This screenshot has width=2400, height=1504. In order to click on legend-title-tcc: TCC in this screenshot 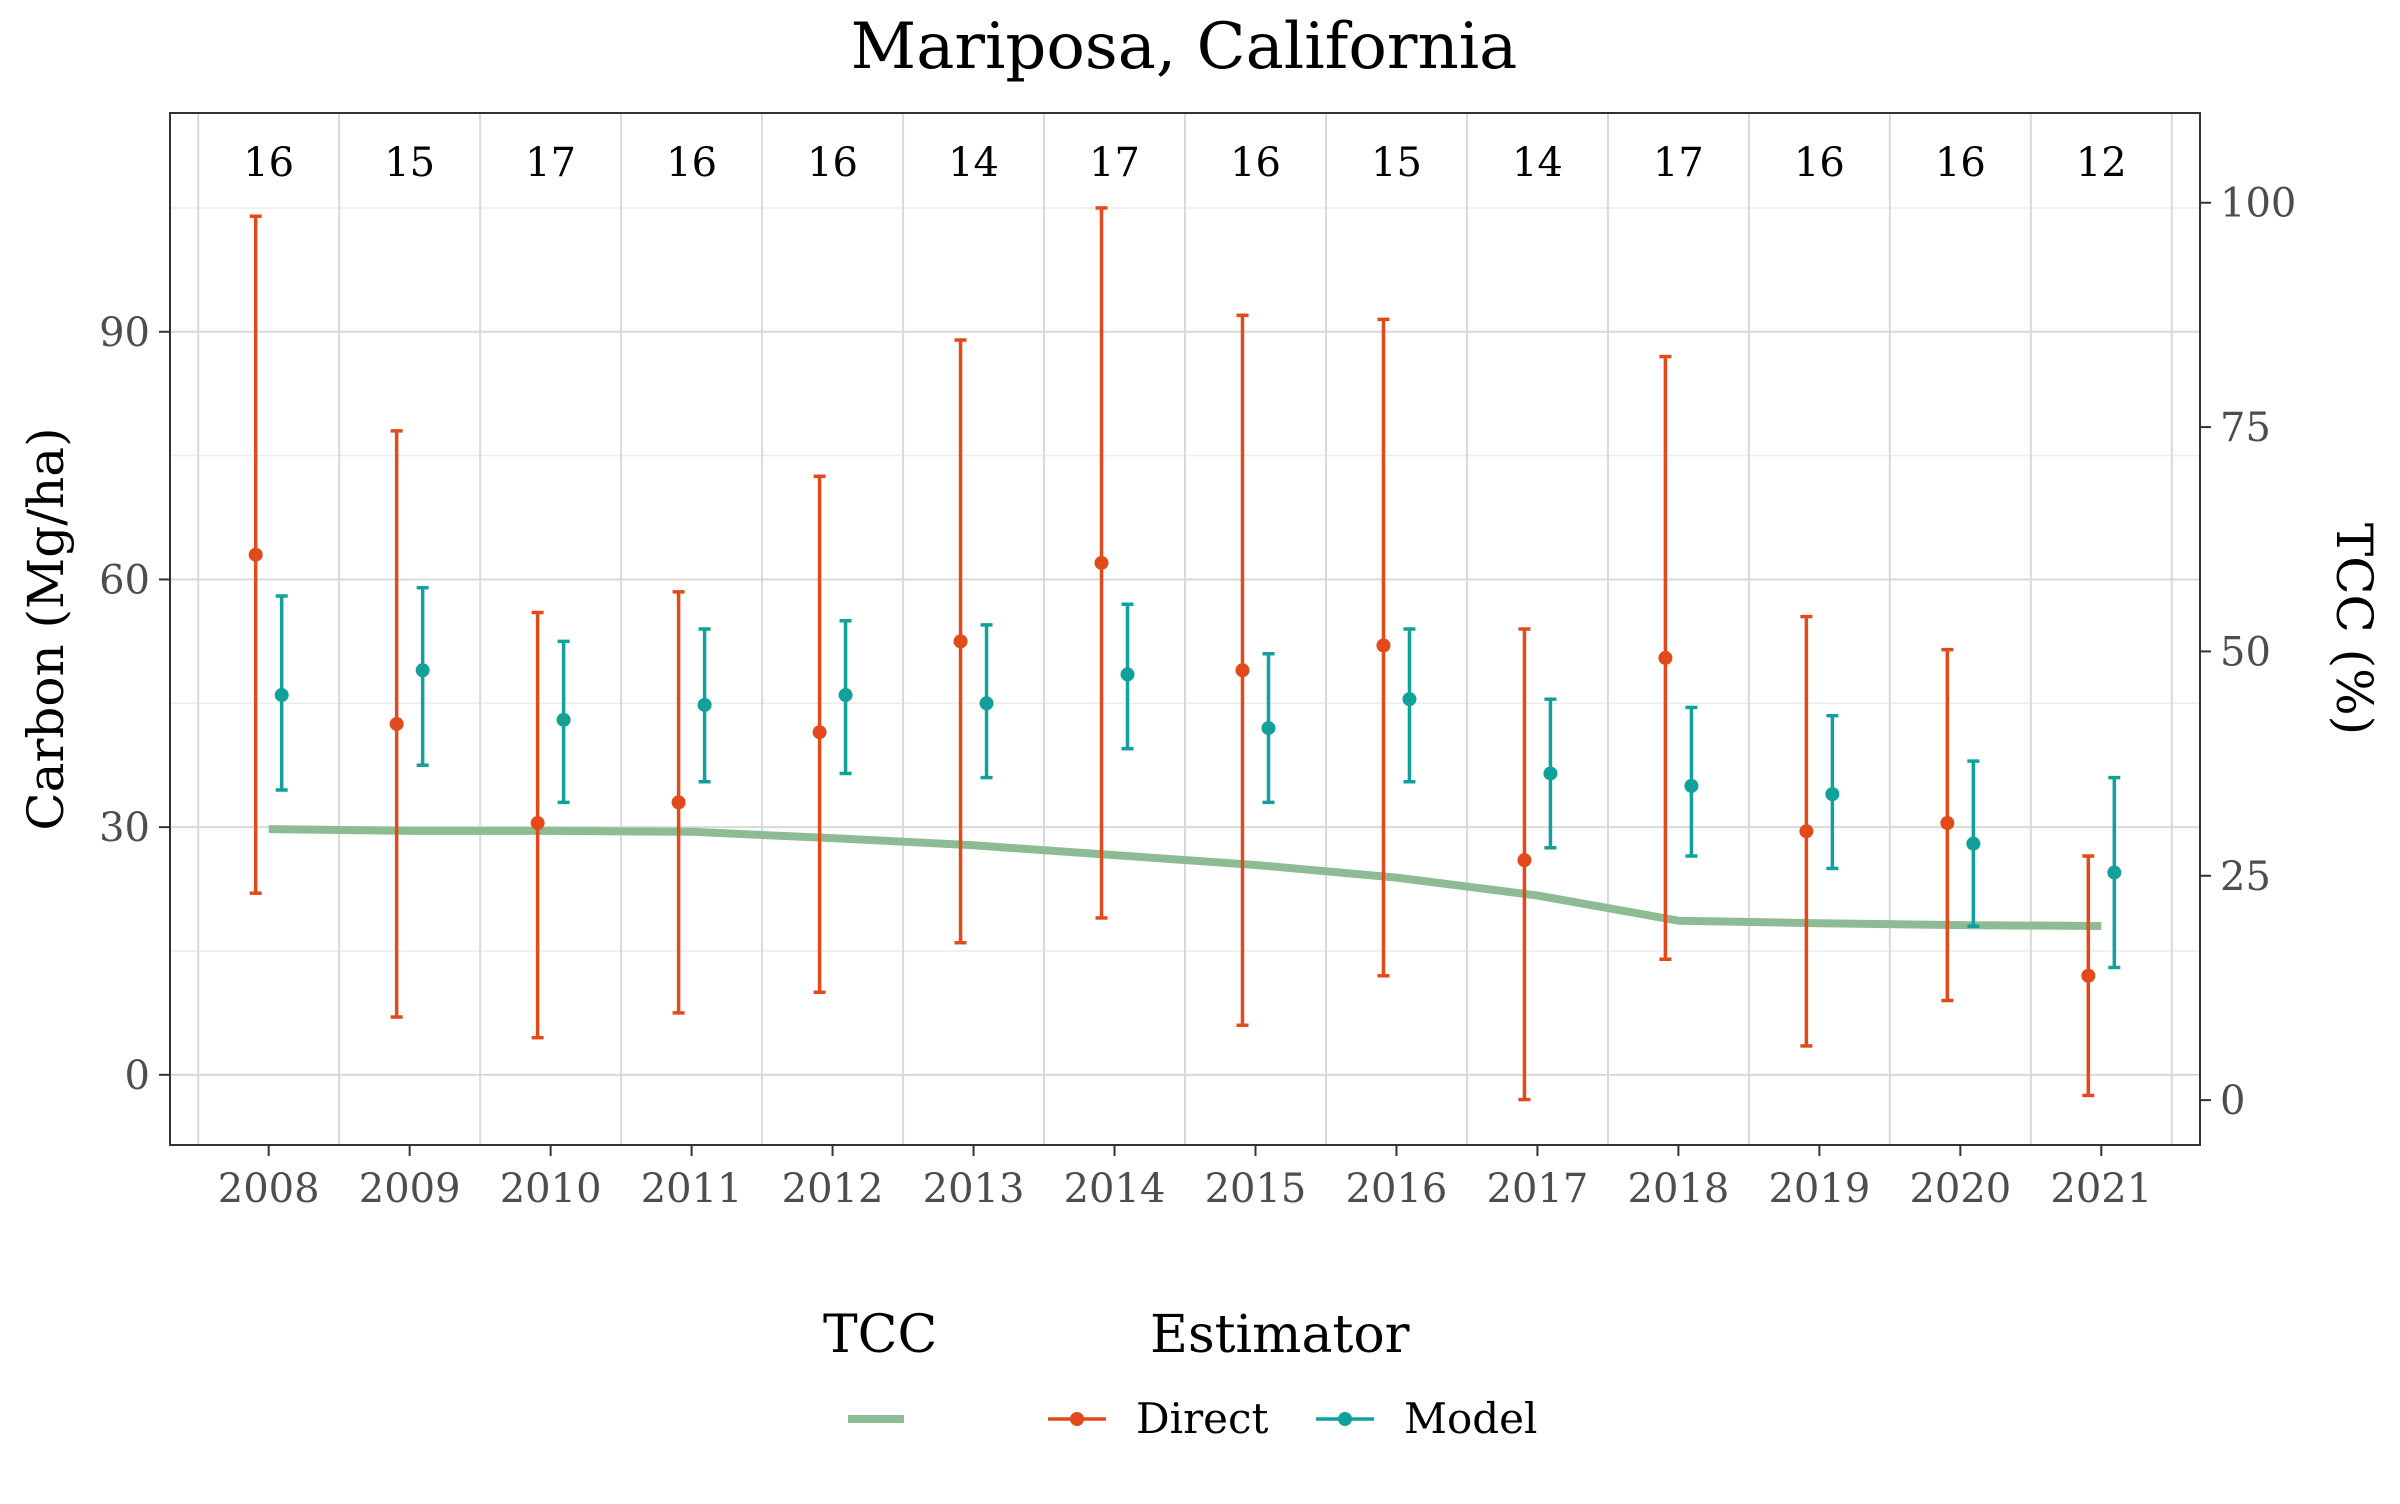, I will do `click(880, 1335)`.